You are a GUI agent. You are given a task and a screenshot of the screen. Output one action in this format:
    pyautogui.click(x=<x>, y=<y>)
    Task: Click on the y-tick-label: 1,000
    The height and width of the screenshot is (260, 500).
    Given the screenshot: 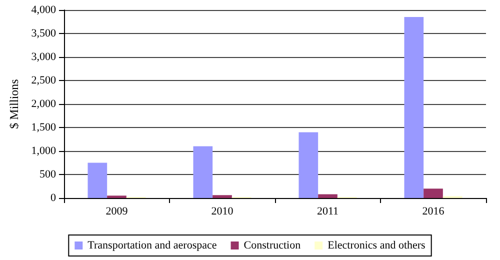 What is the action you would take?
    pyautogui.click(x=43, y=151)
    